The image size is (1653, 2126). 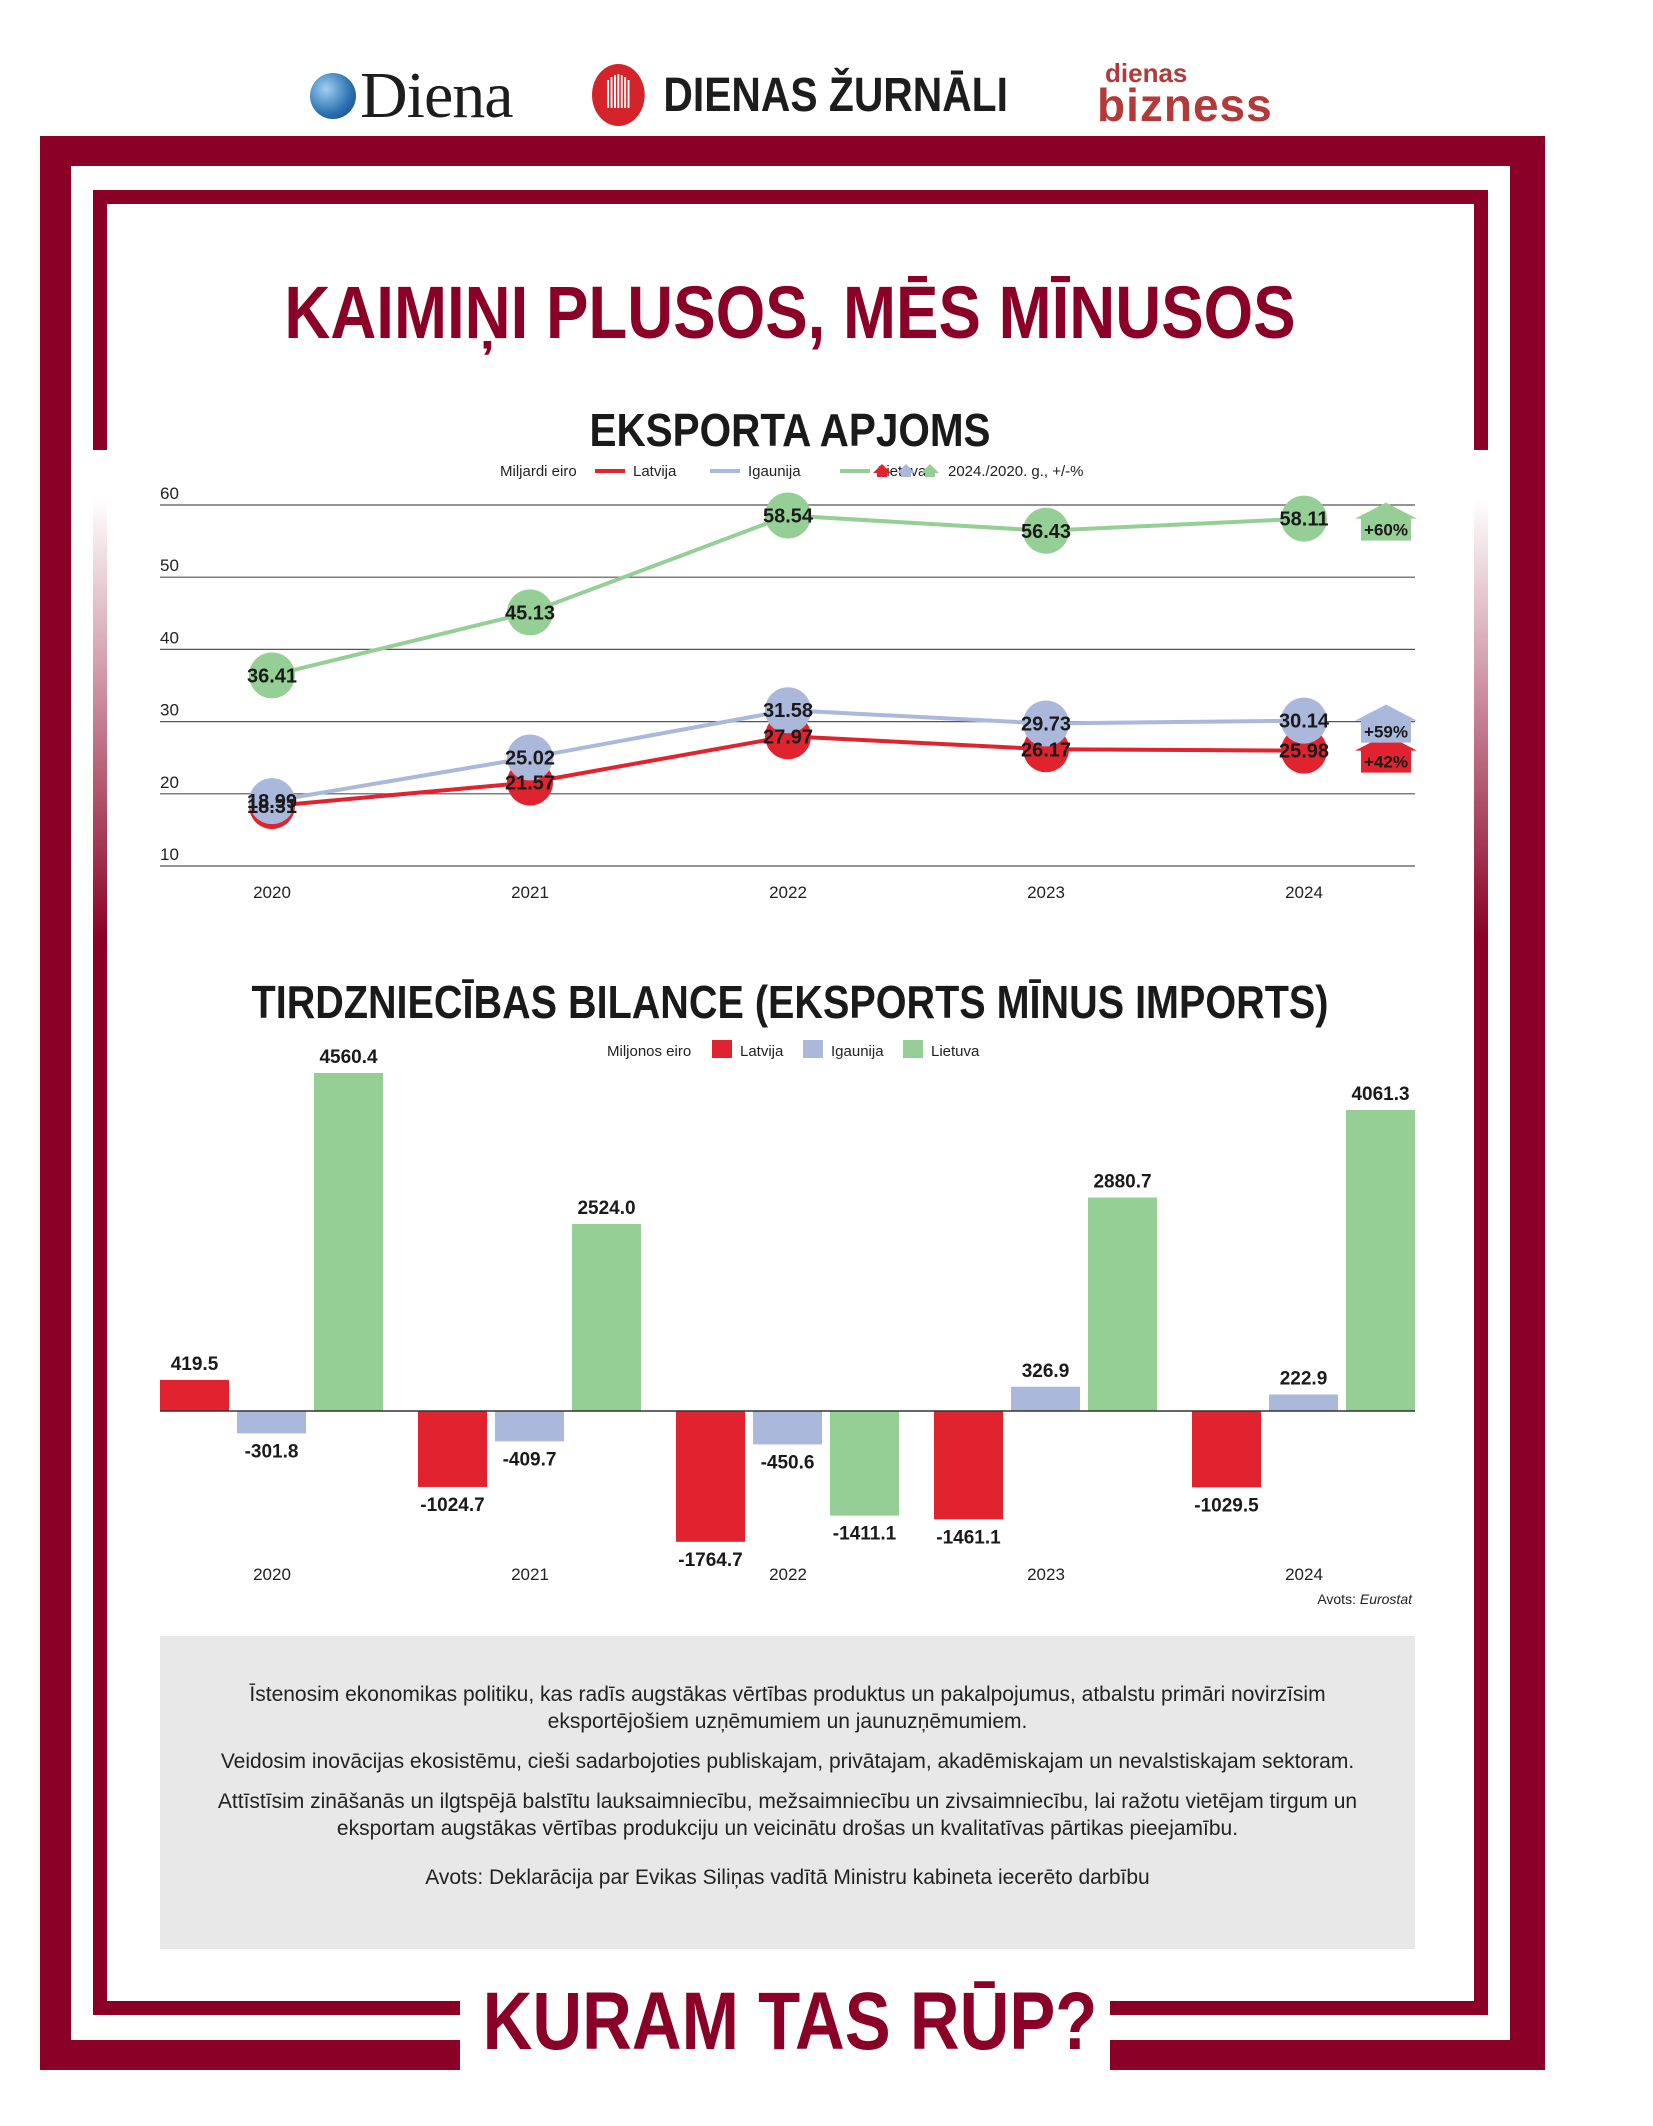 I want to click on point-lietuva-2021, so click(x=530, y=612).